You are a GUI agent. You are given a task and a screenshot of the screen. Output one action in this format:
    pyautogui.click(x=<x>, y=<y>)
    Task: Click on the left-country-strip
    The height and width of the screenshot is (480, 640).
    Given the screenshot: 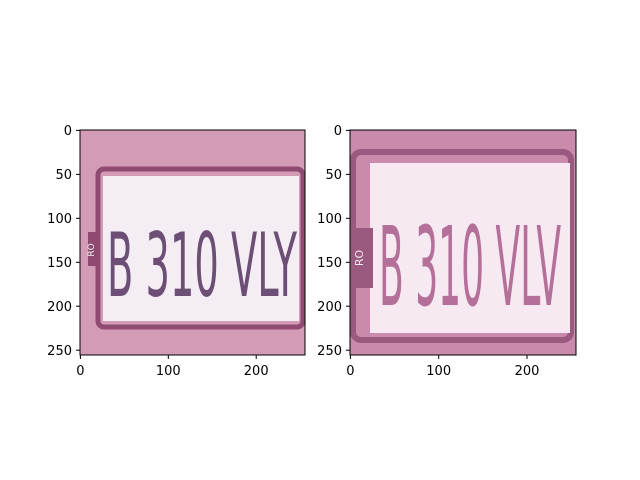 What is the action you would take?
    pyautogui.click(x=94, y=249)
    